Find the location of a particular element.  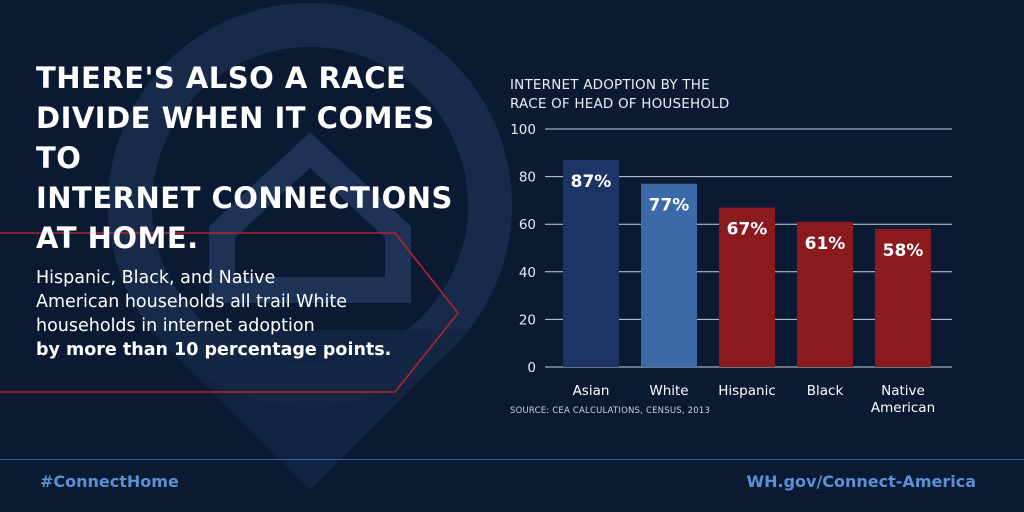

x-tick-label: Hispanic is located at coordinates (747, 391).